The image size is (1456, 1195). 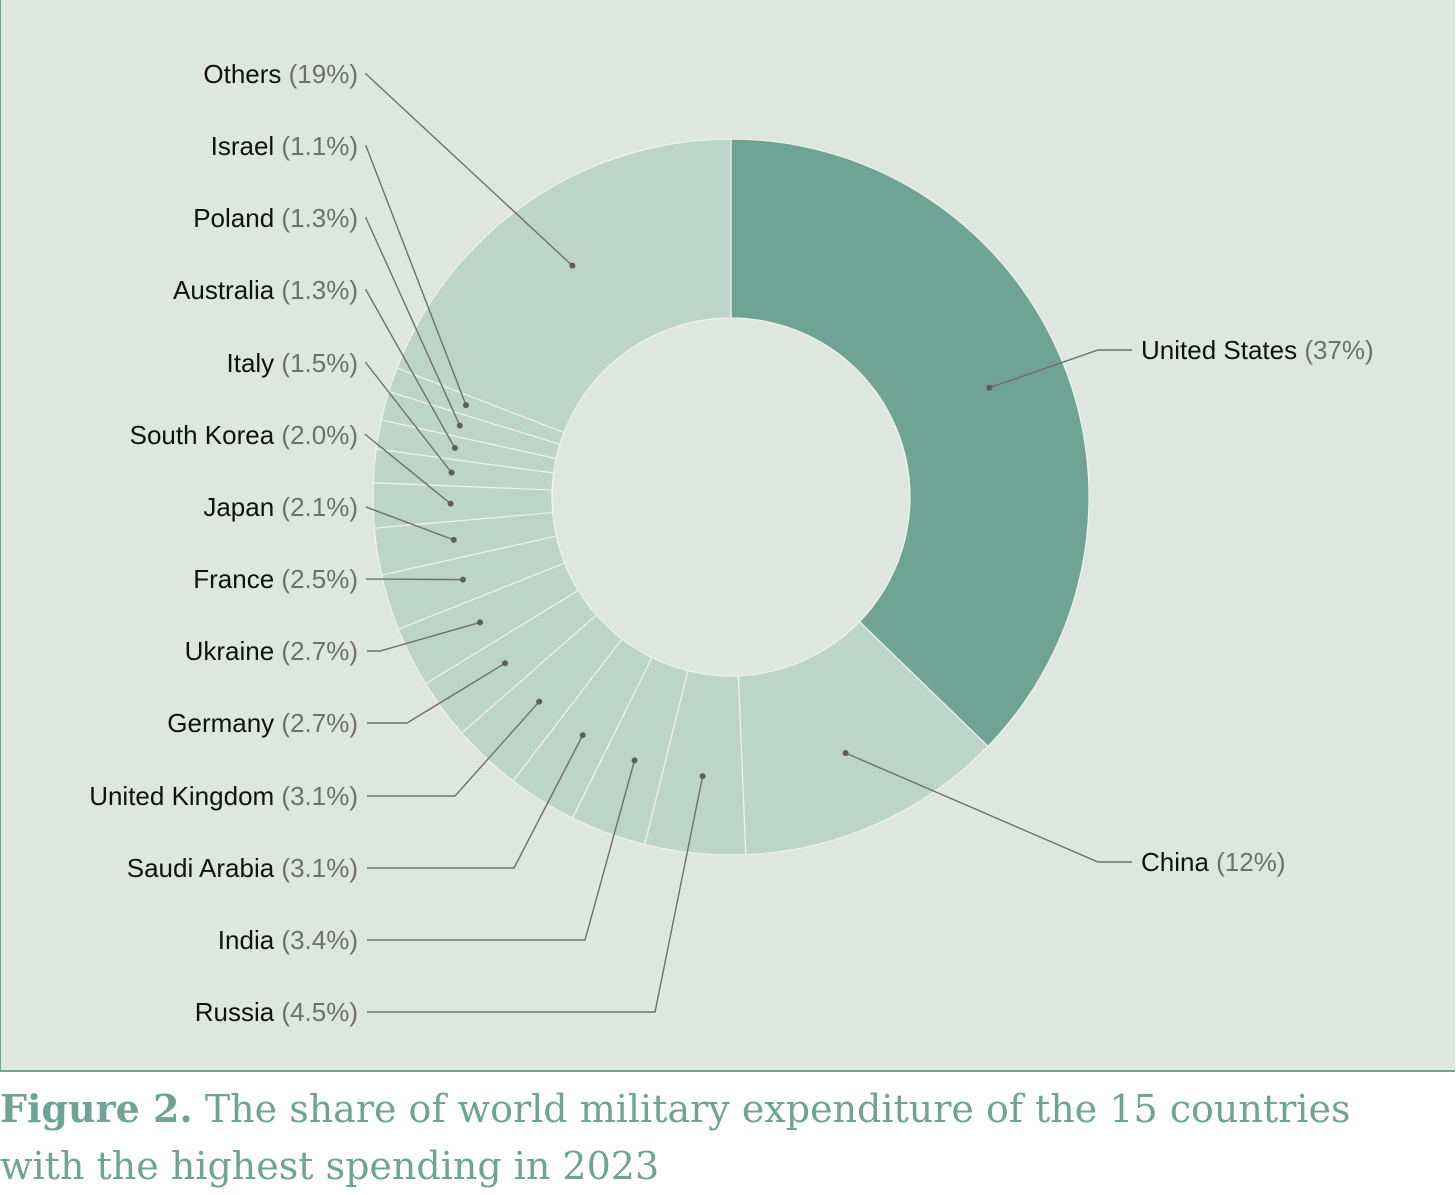 I want to click on leader-line-russia, so click(x=535, y=894).